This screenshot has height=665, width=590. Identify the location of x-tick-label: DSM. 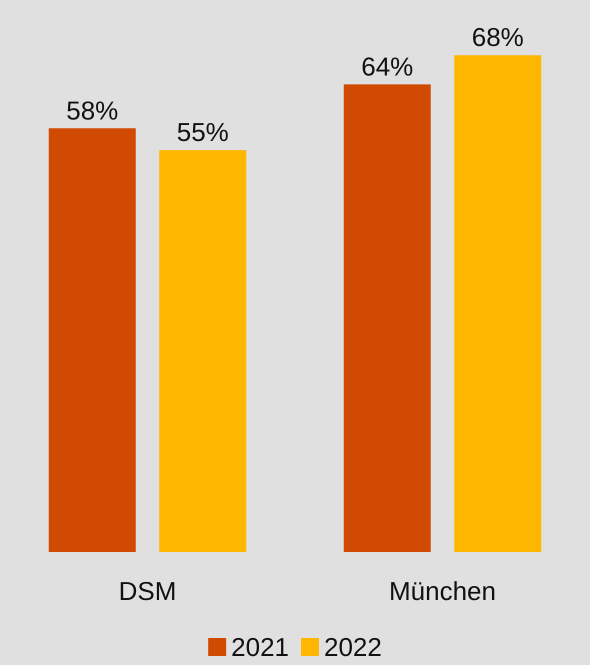
(147, 591).